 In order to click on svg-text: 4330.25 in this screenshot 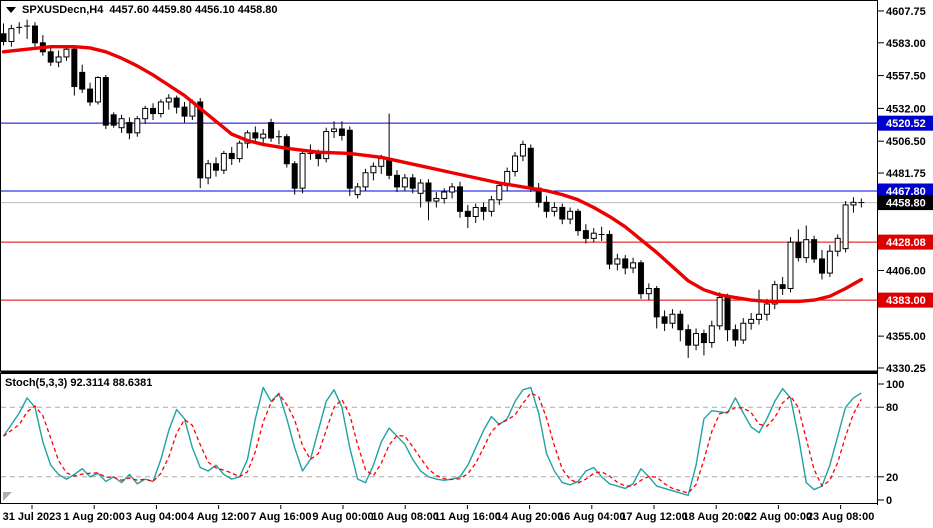, I will do `click(906, 369)`.